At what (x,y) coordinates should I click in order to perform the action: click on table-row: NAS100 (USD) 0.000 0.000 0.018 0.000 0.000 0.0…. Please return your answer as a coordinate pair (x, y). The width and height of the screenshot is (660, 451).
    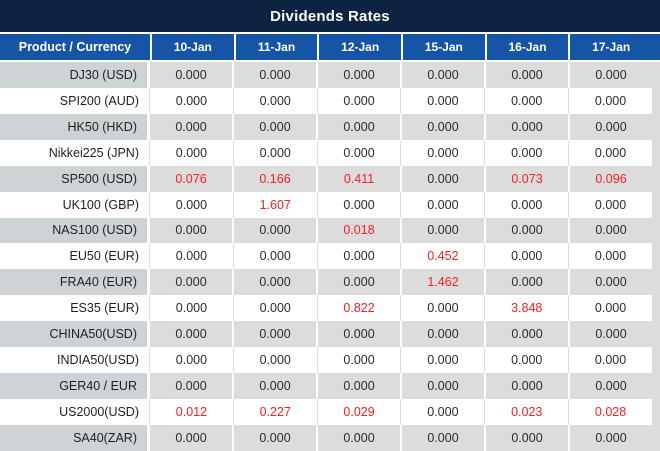
    Looking at the image, I should click on (330, 230).